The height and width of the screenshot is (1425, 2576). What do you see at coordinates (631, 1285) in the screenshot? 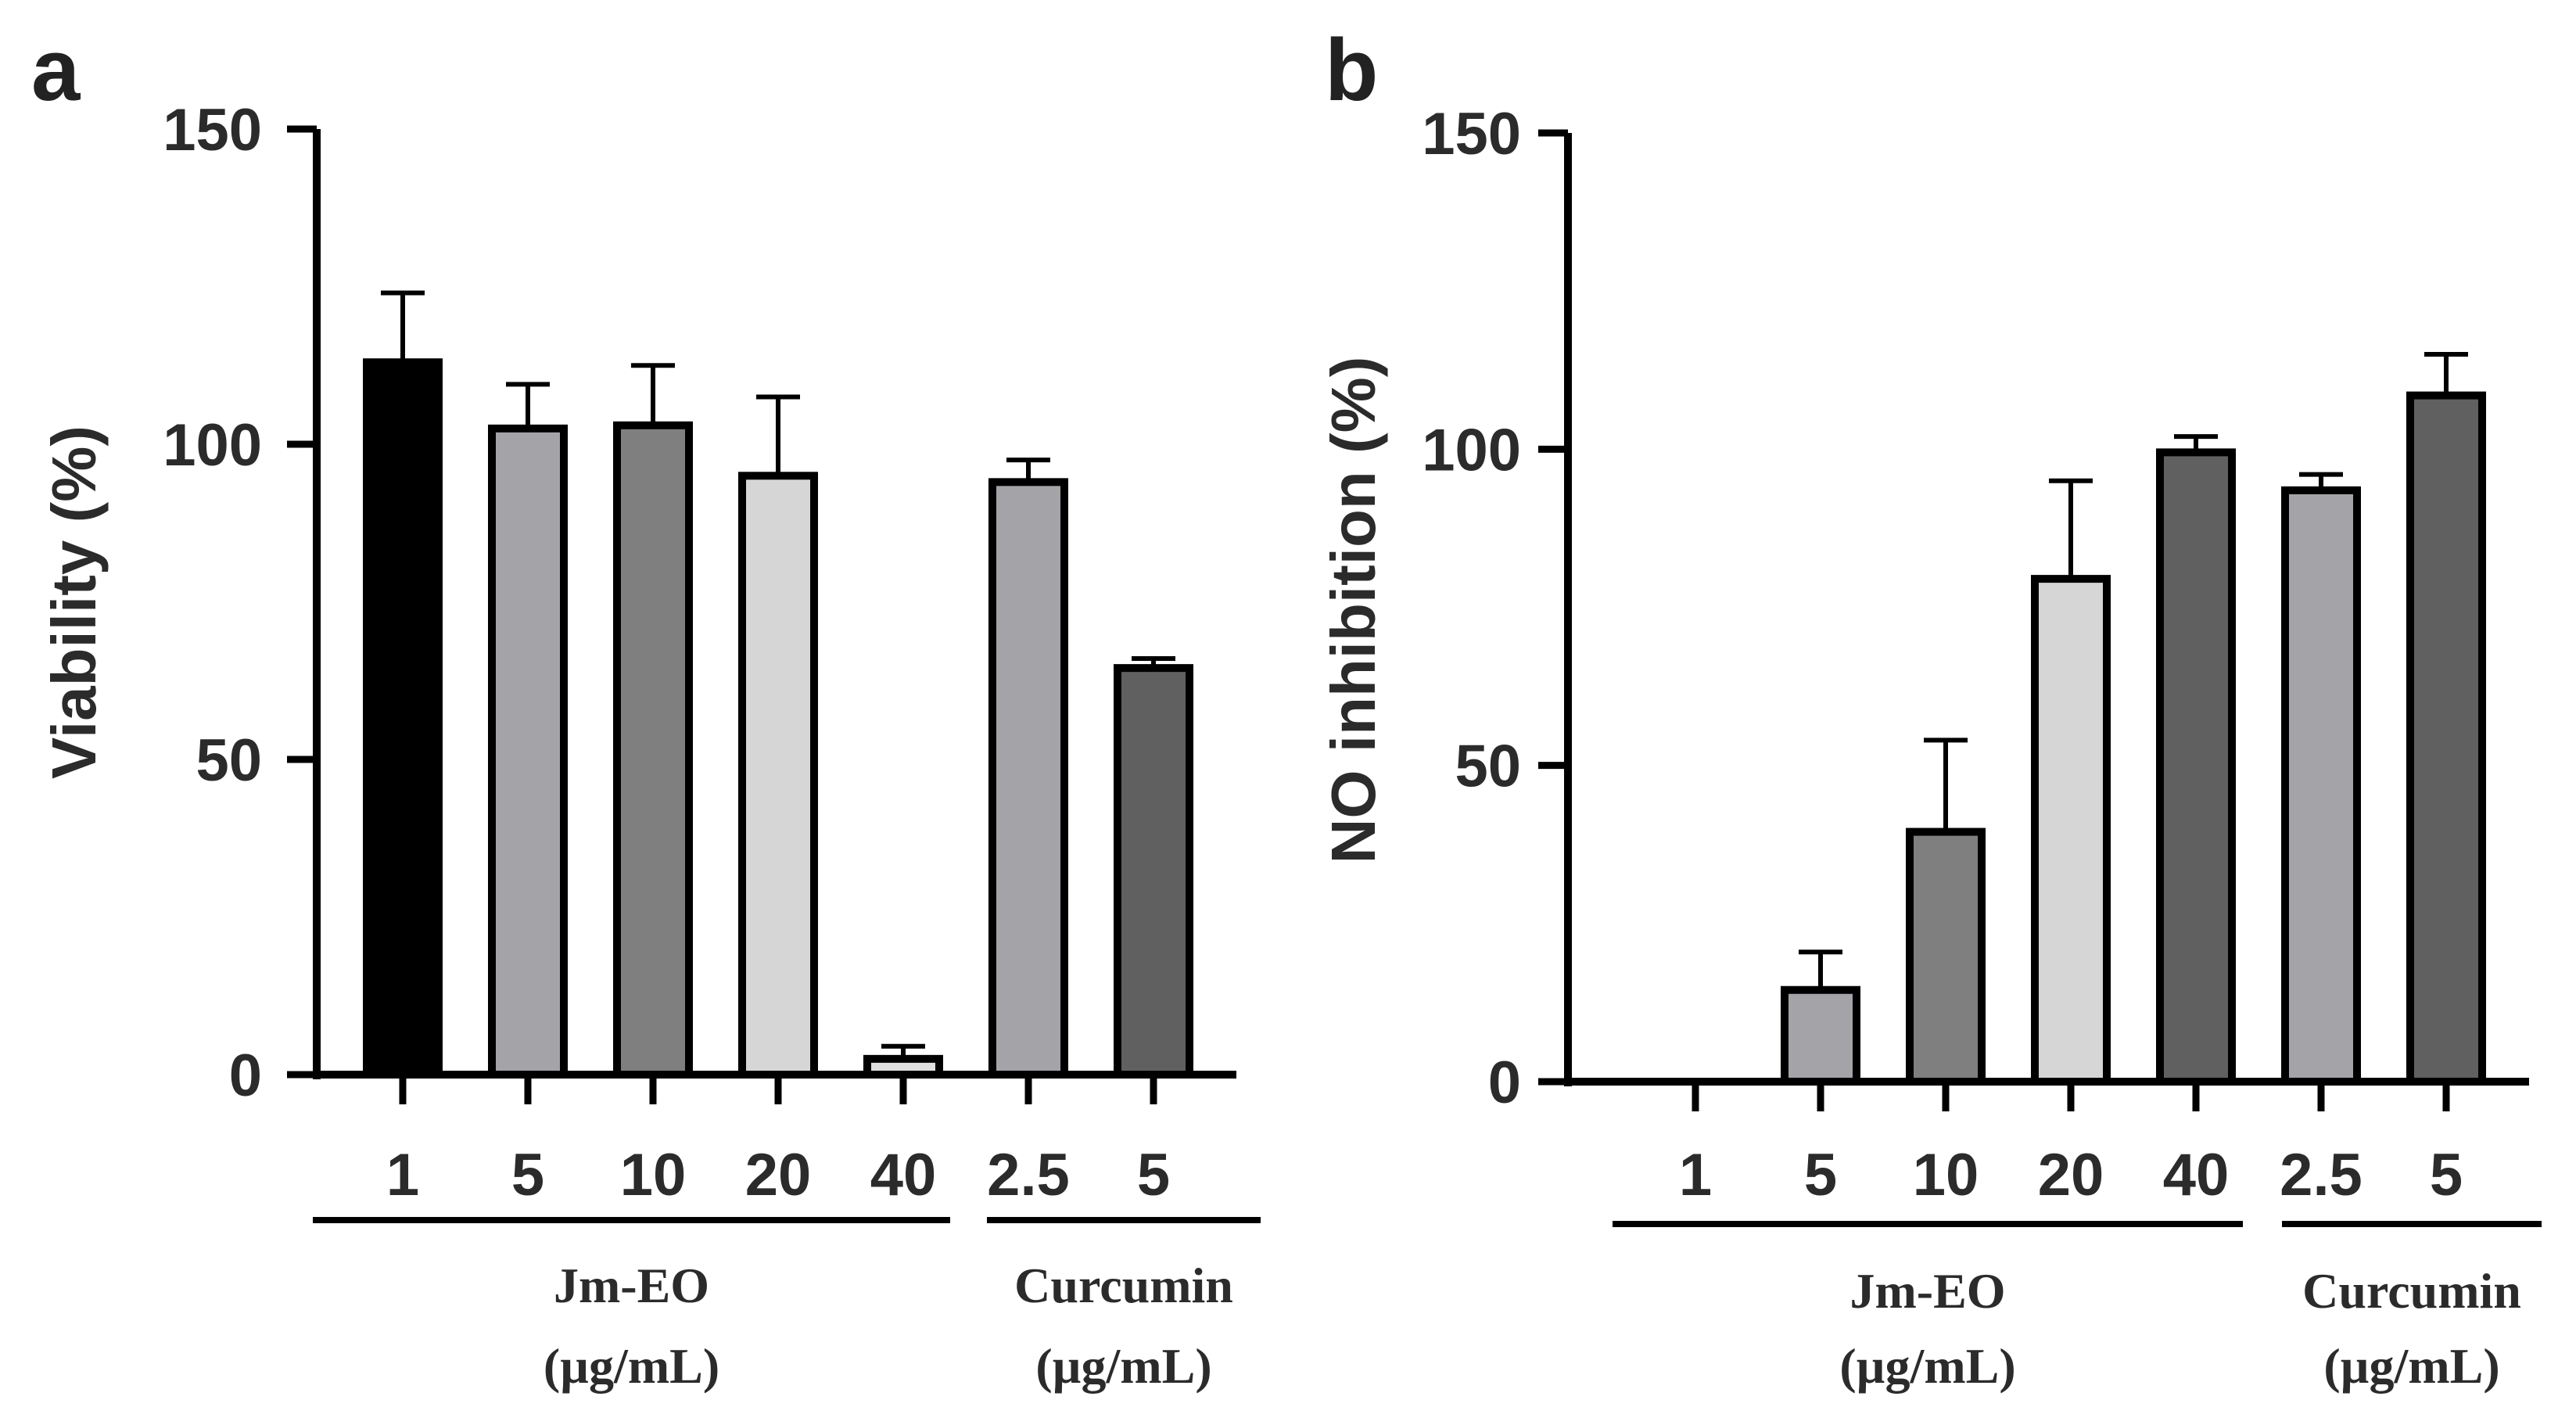
I see `group-name-a: Jm-EO` at bounding box center [631, 1285].